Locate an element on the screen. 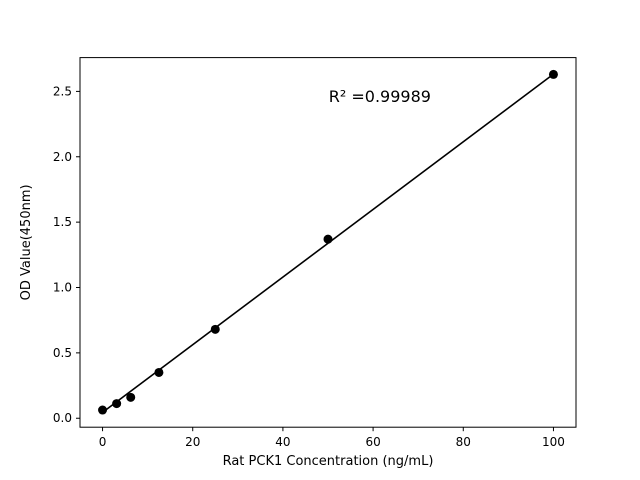 The image size is (640, 480). r-squared-annotation: R² =0.99989 is located at coordinates (380, 96).